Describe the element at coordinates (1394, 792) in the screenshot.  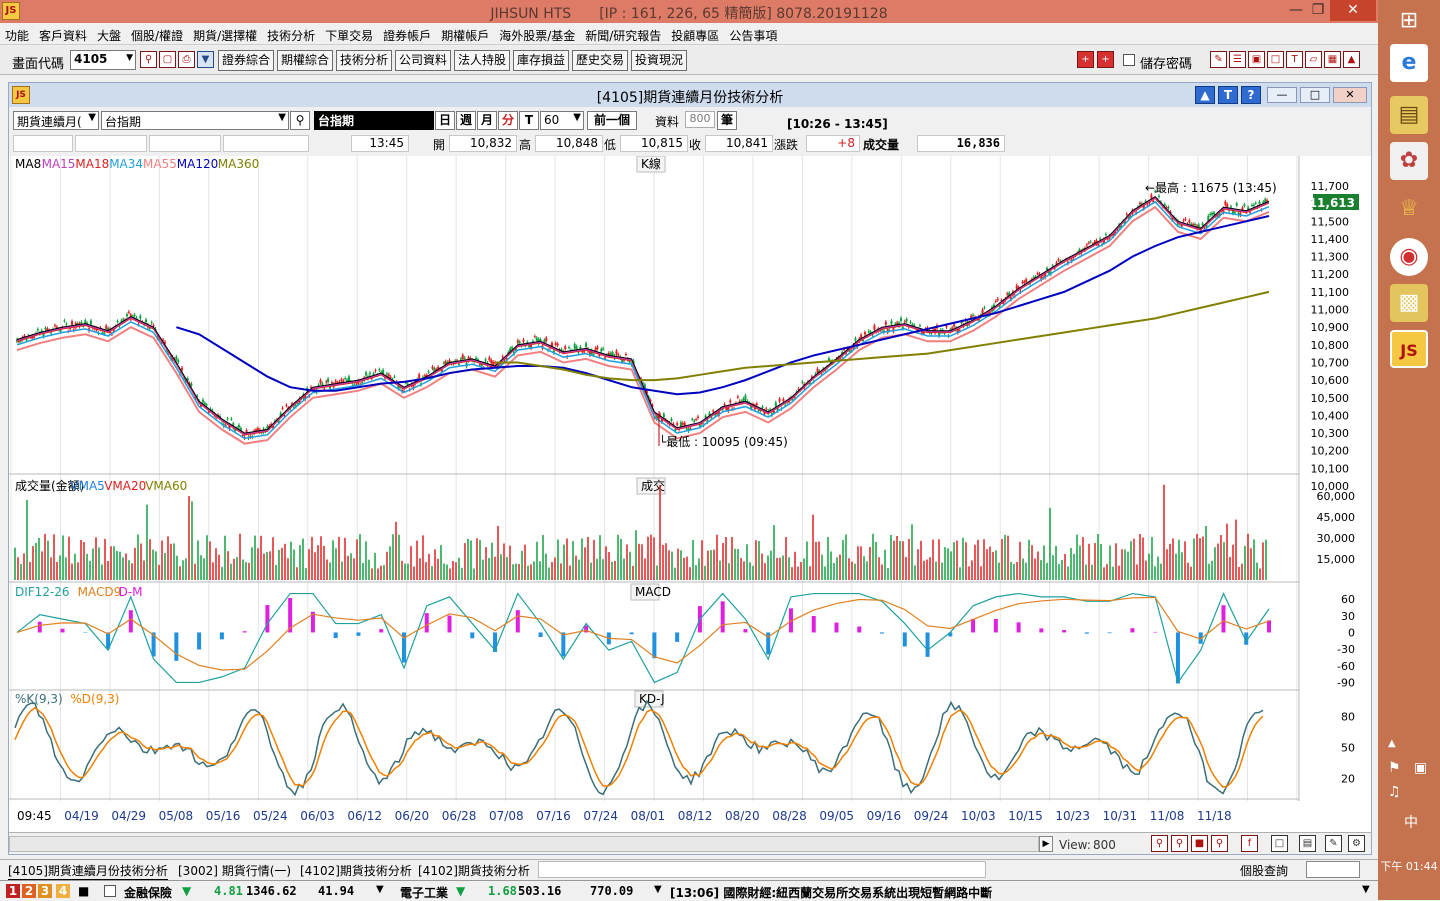
I see `volume-icon: ♫` at that location.